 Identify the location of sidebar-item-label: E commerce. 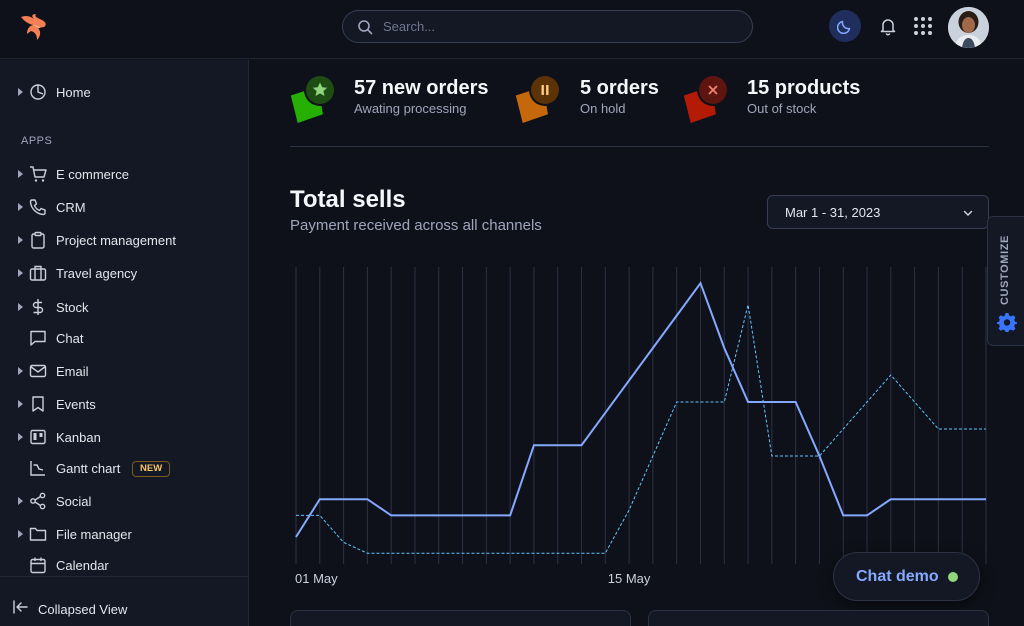
(92, 174).